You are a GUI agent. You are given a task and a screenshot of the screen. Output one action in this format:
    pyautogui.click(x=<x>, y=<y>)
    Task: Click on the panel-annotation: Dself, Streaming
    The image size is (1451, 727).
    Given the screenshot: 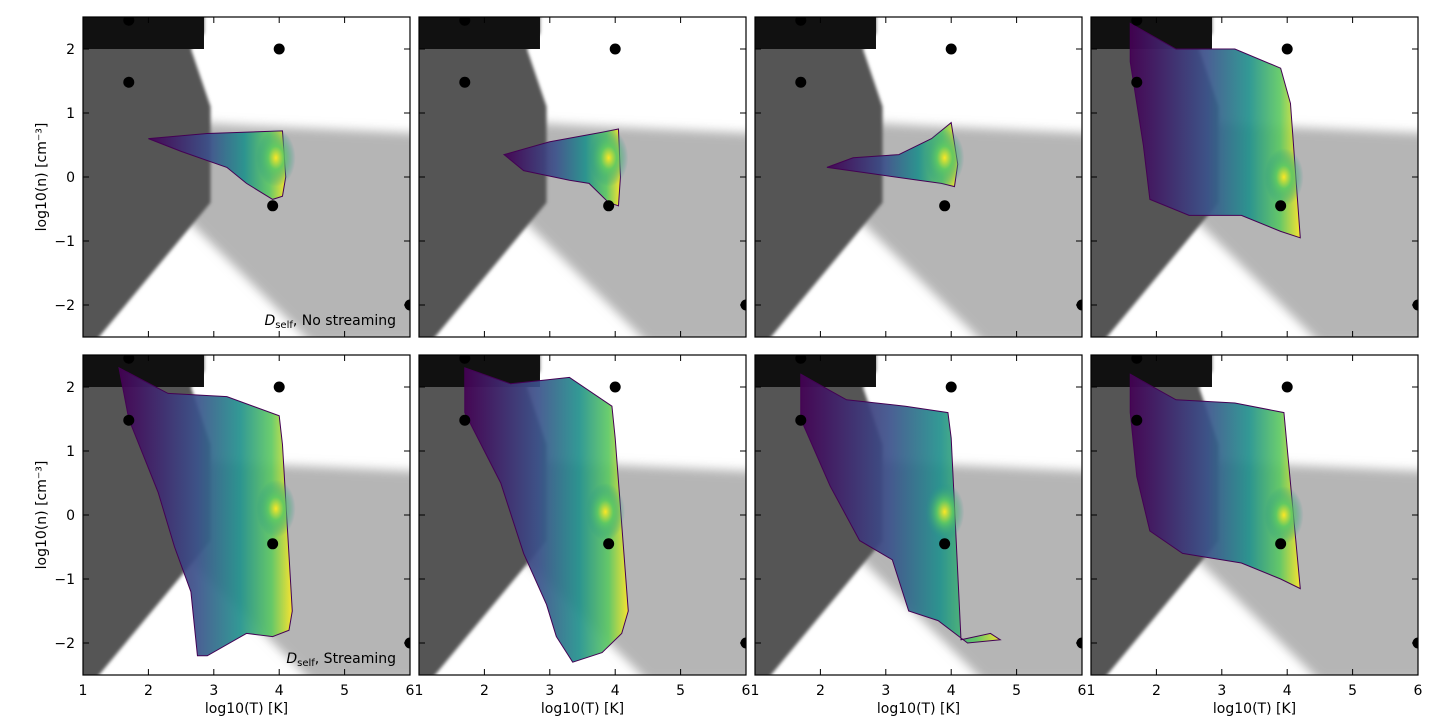 What is the action you would take?
    pyautogui.click(x=341, y=660)
    